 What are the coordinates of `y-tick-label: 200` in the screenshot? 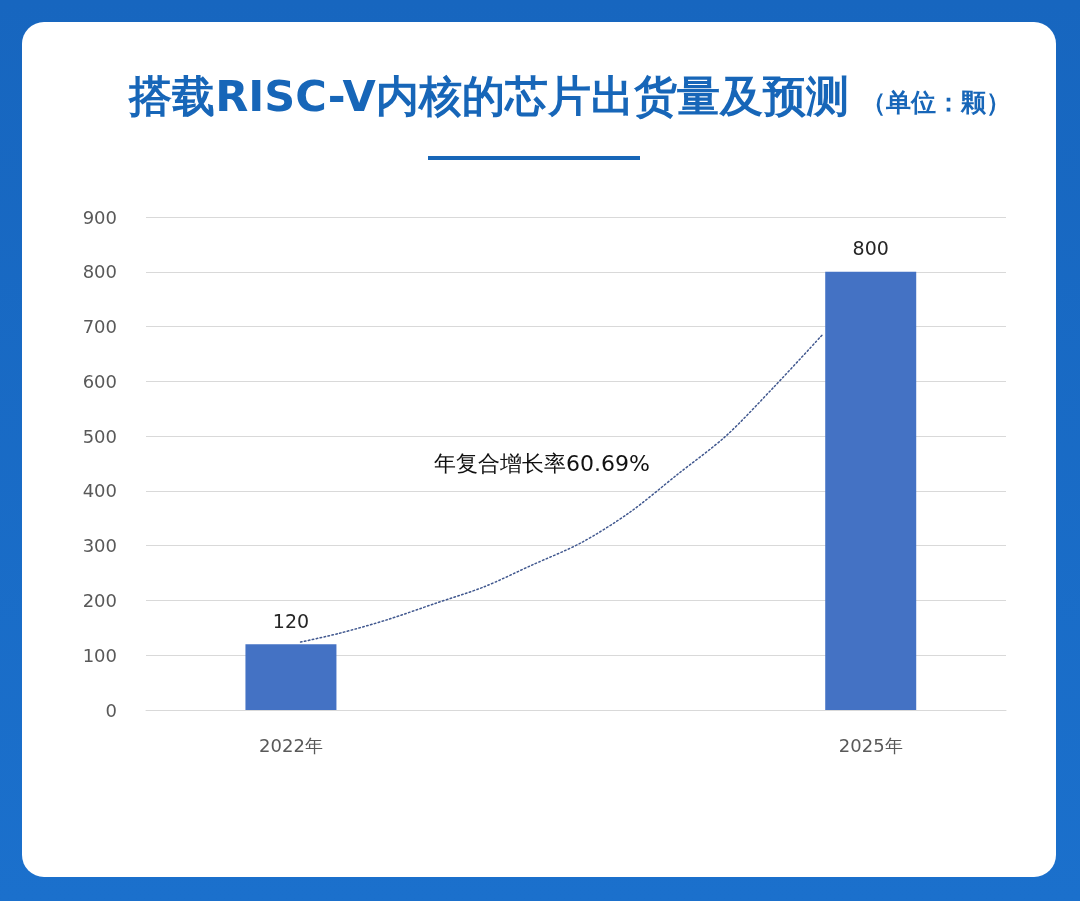 It's located at (99, 600).